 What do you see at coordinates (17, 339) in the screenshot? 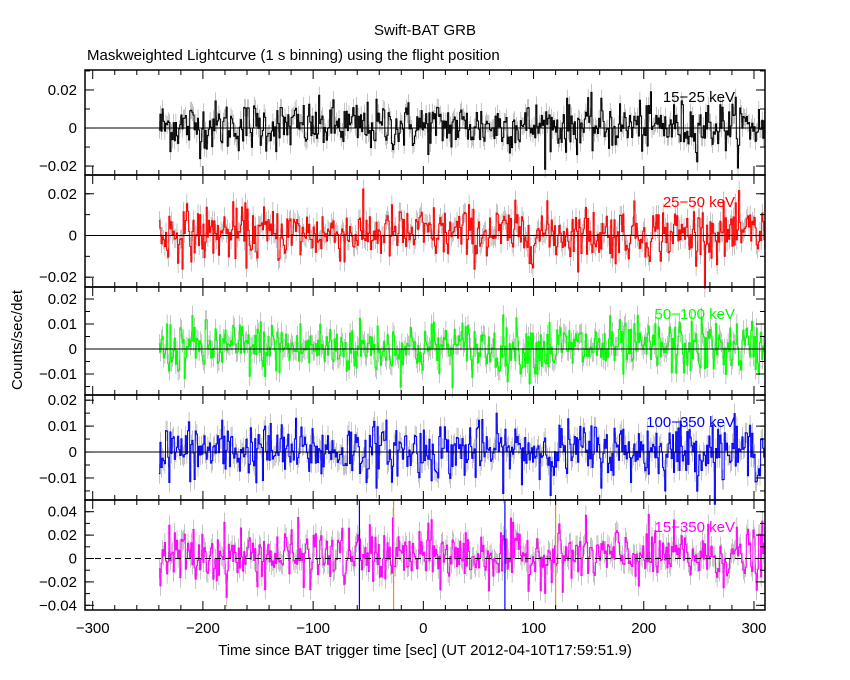
I see `y-axis-label: Counts/sec/det` at bounding box center [17, 339].